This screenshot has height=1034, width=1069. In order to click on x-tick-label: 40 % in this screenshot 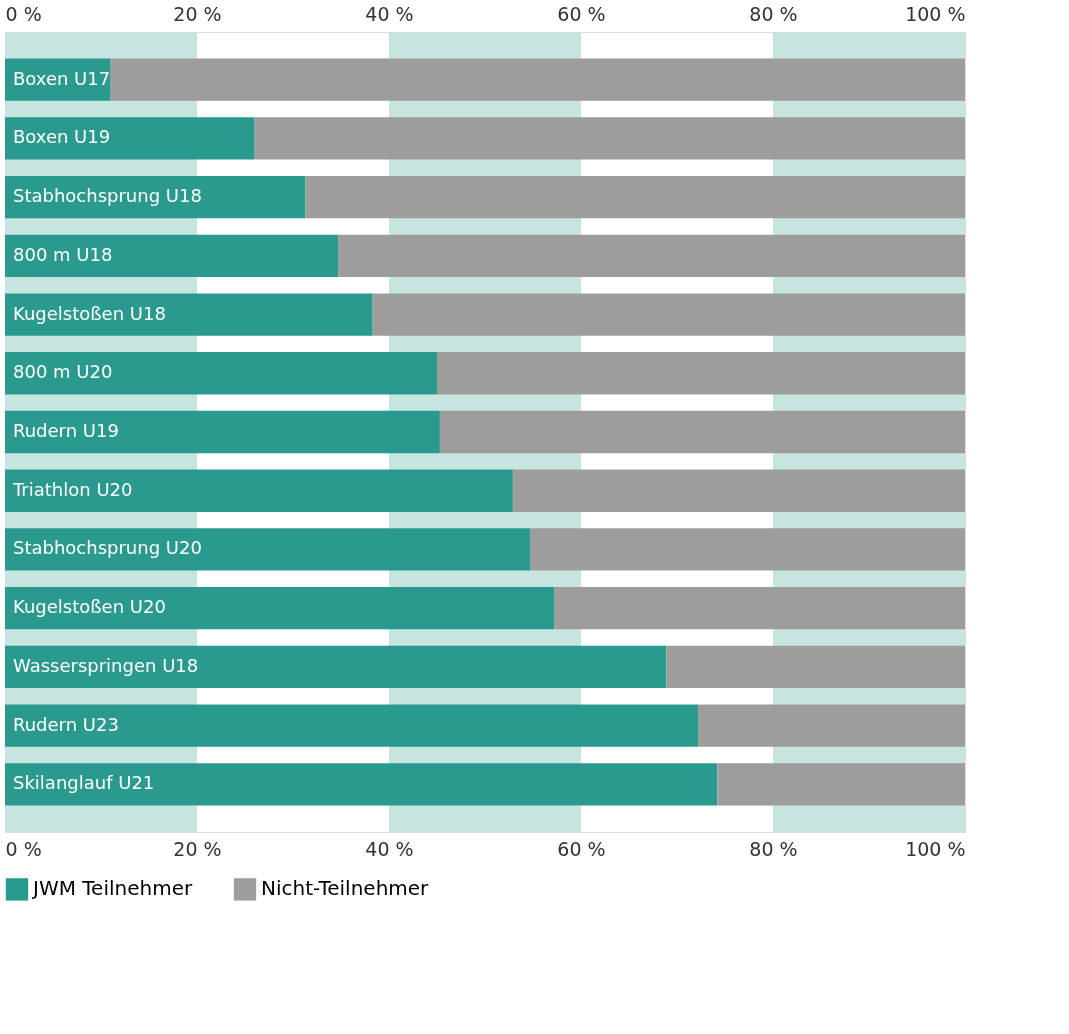, I will do `click(389, 13)`.